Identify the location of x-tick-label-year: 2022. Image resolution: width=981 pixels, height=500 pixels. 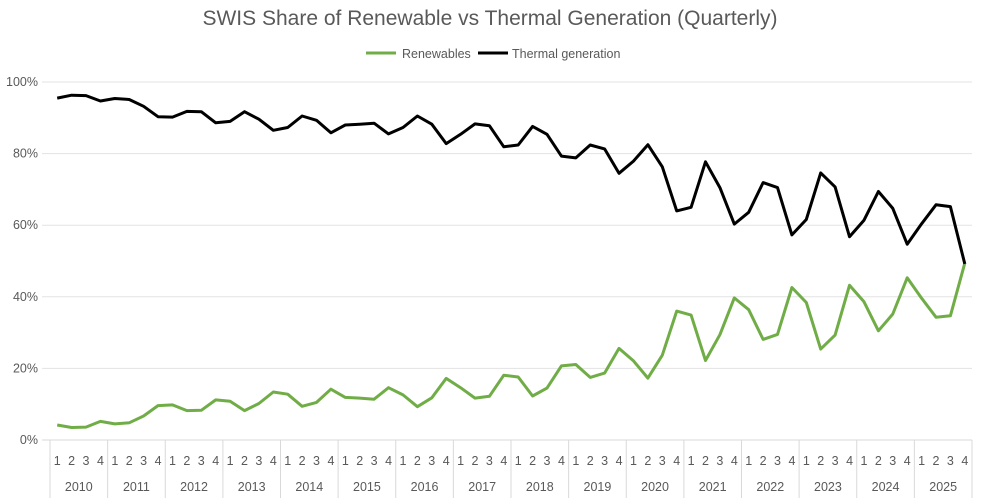
(770, 487).